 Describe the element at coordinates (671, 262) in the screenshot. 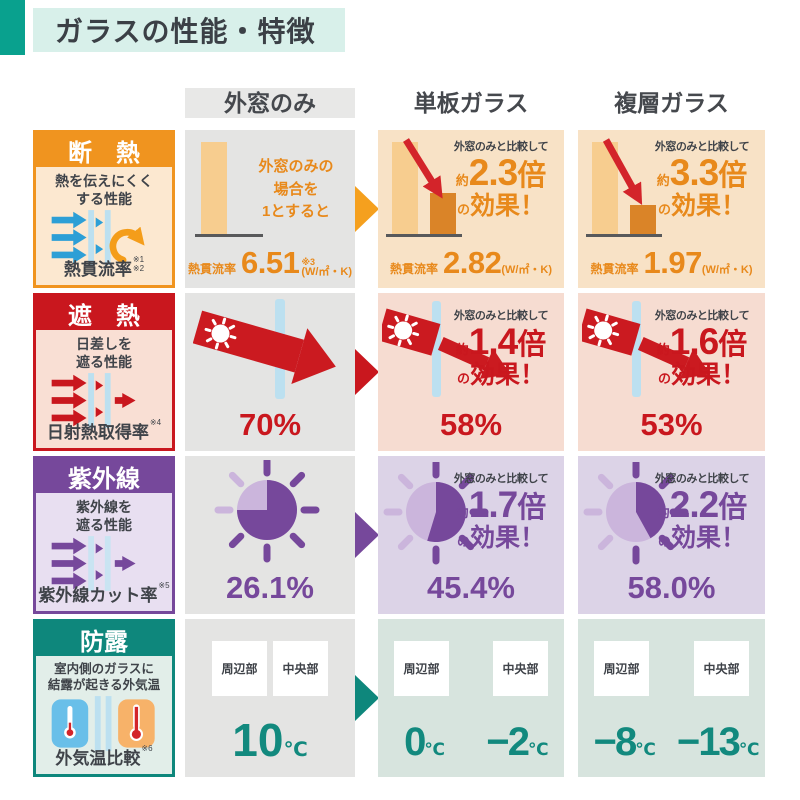

I see `u-value-double: 熱貫流率 1.97(W/㎡・K)` at that location.